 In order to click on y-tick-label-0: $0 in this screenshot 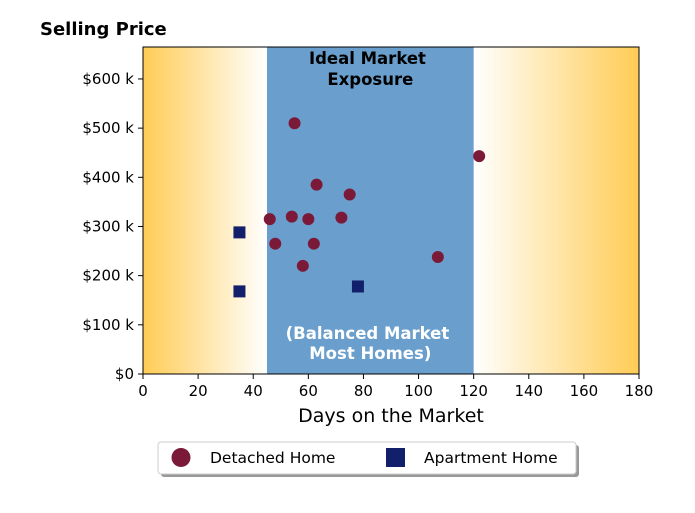, I will do `click(124, 374)`.